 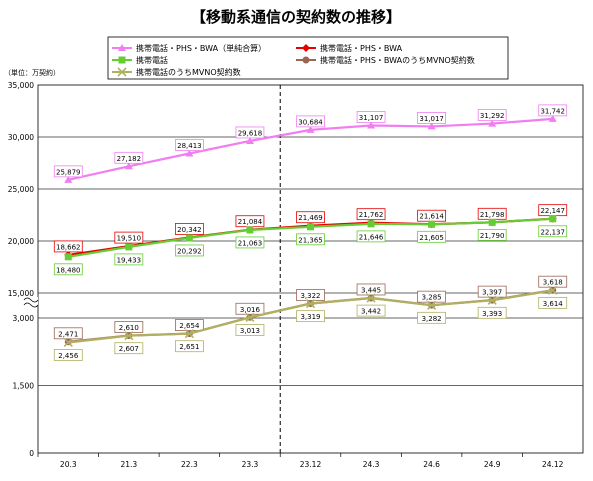 I want to click on legend-entry: 携帯電話・PHS・BWA（単純合算）, so click(x=189, y=48).